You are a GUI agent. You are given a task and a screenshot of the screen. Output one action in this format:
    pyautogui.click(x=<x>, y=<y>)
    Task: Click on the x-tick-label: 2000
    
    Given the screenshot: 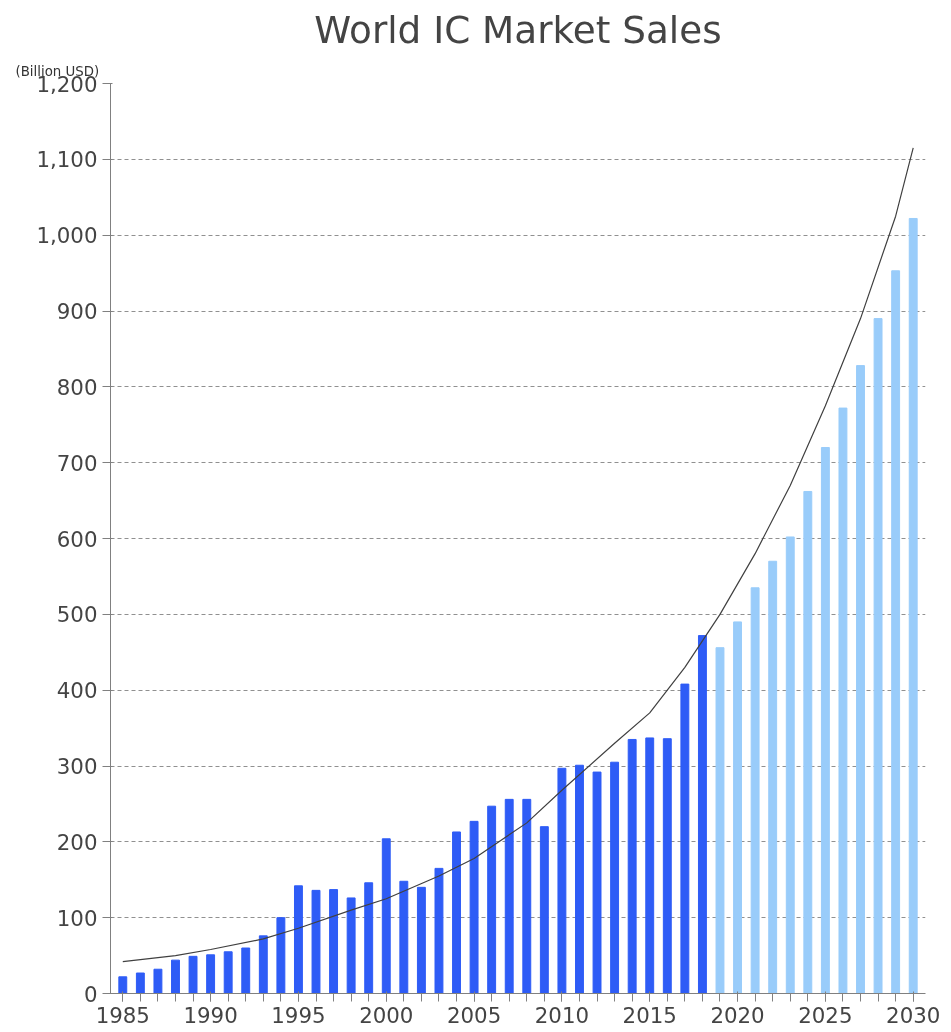 What is the action you would take?
    pyautogui.click(x=386, y=1015)
    